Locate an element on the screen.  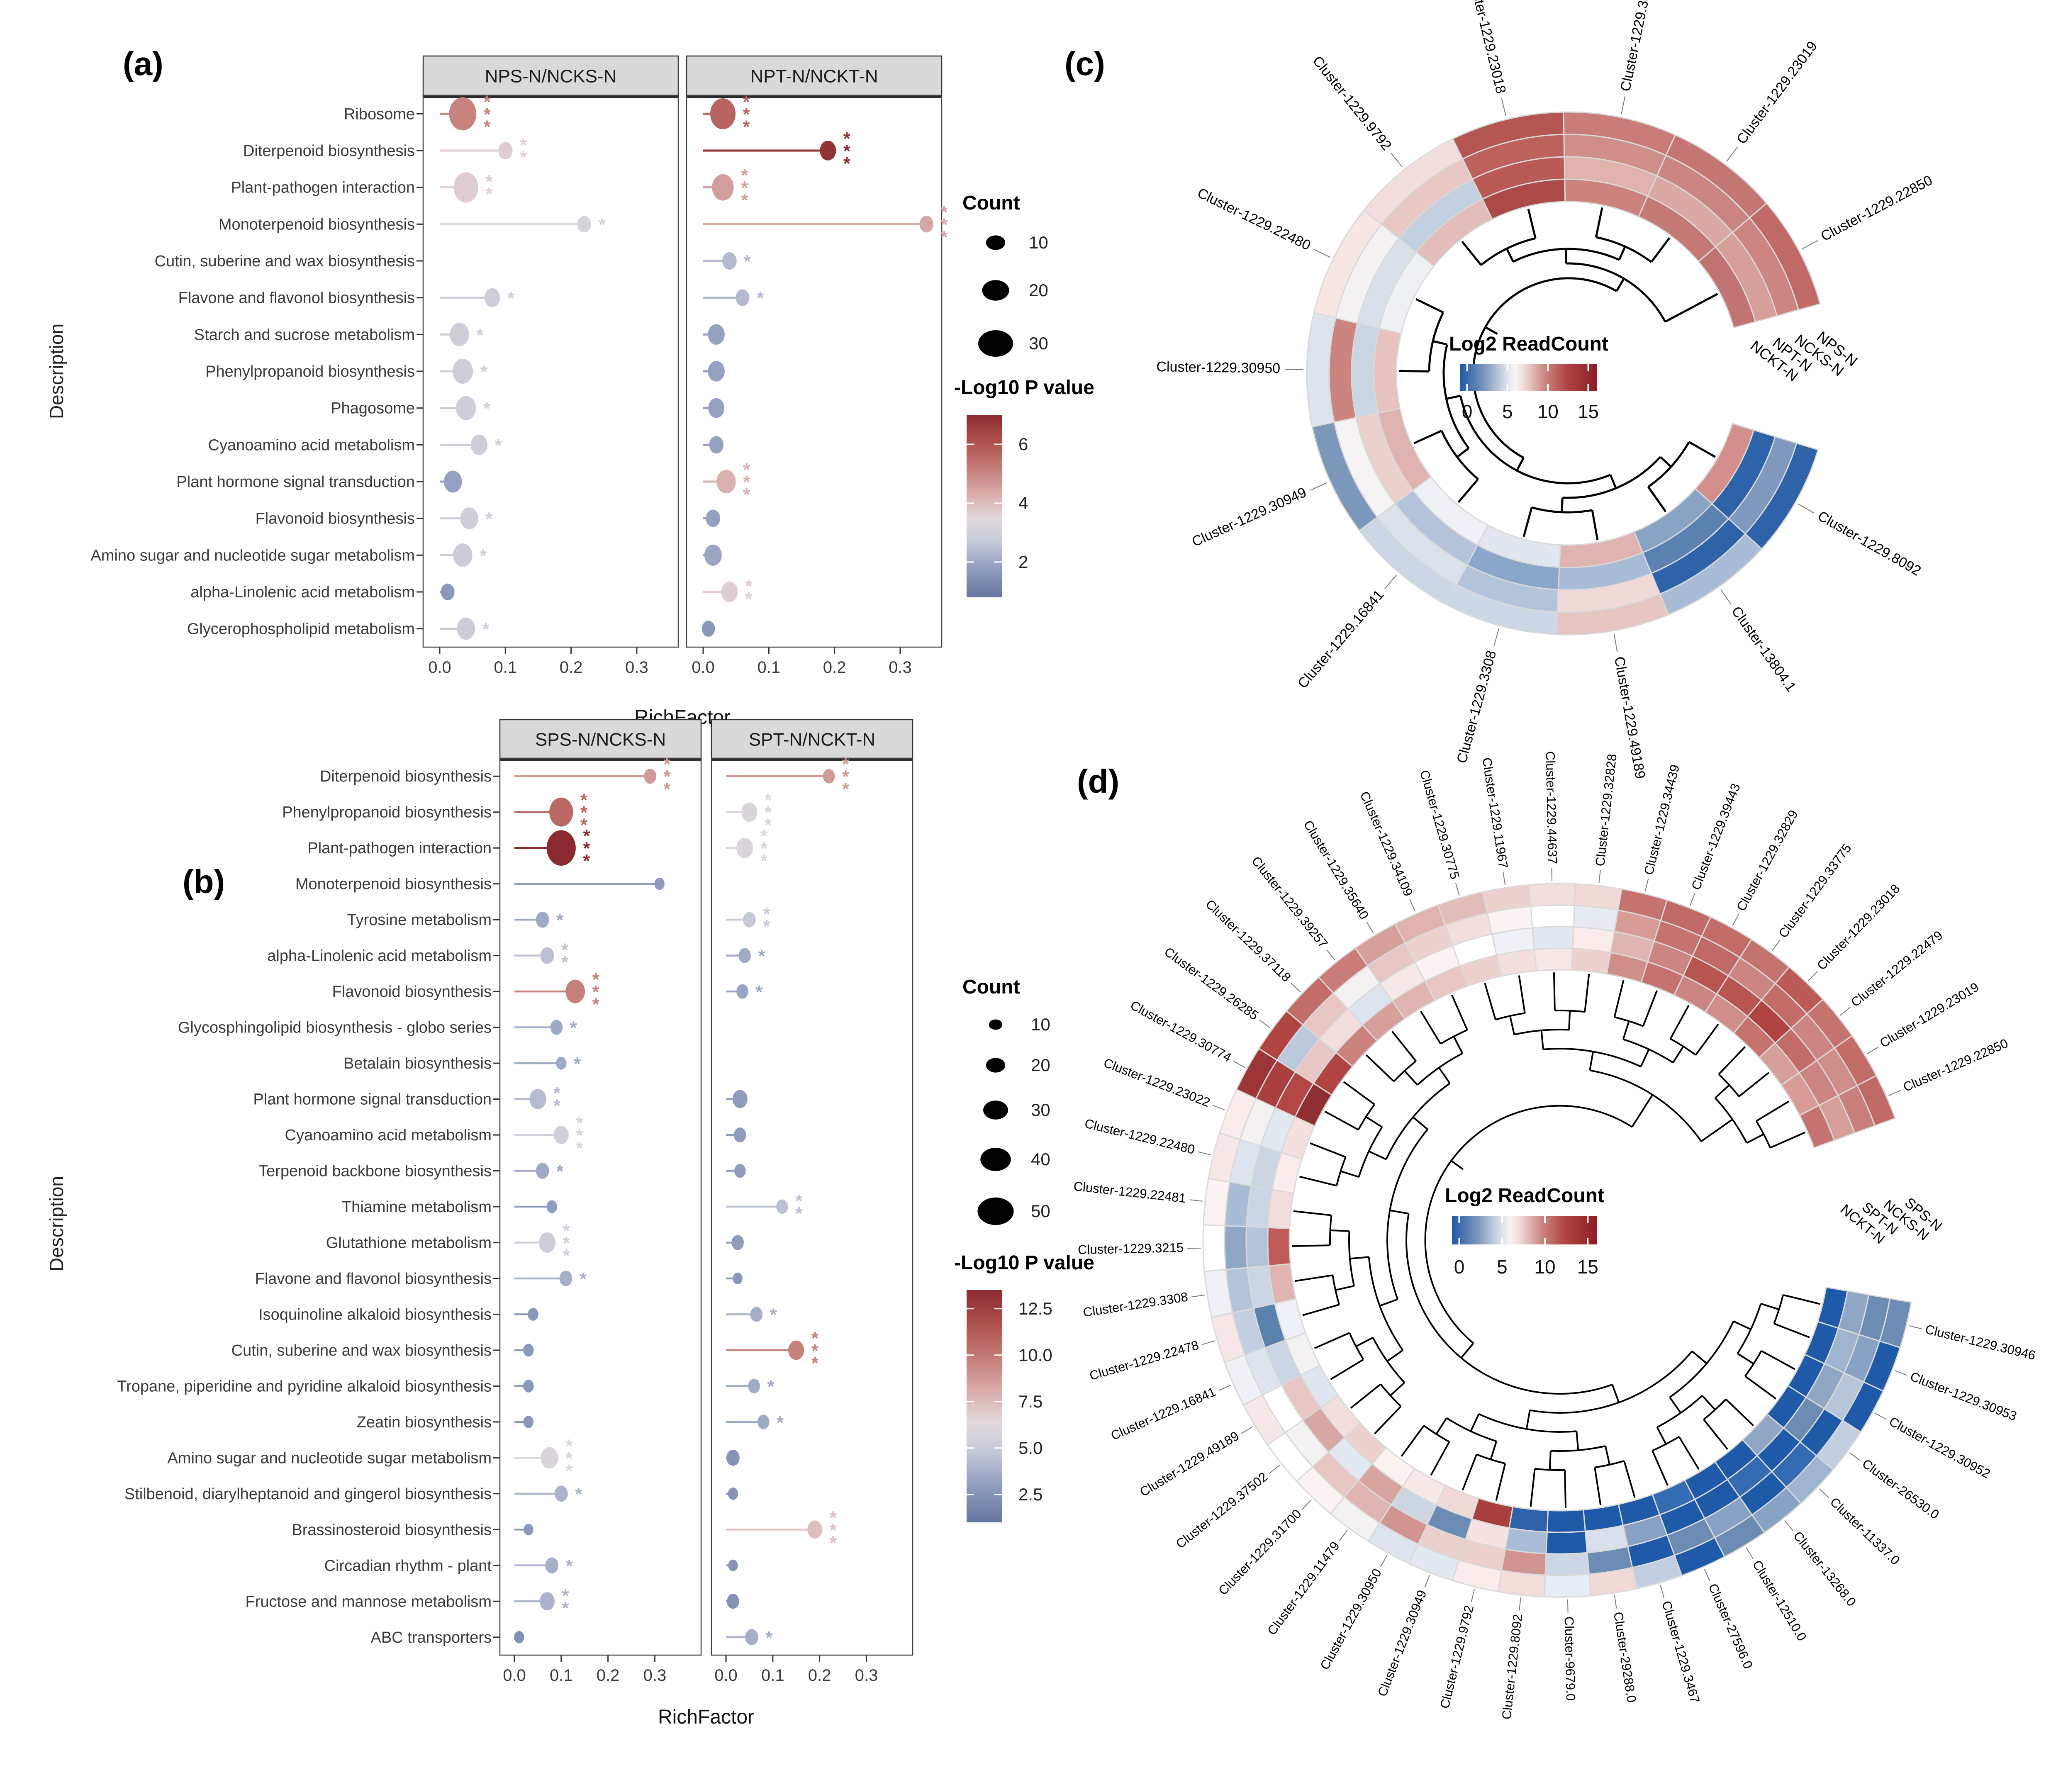
cluster-label: Cluster-1229.32829 is located at coordinates (1767, 860).